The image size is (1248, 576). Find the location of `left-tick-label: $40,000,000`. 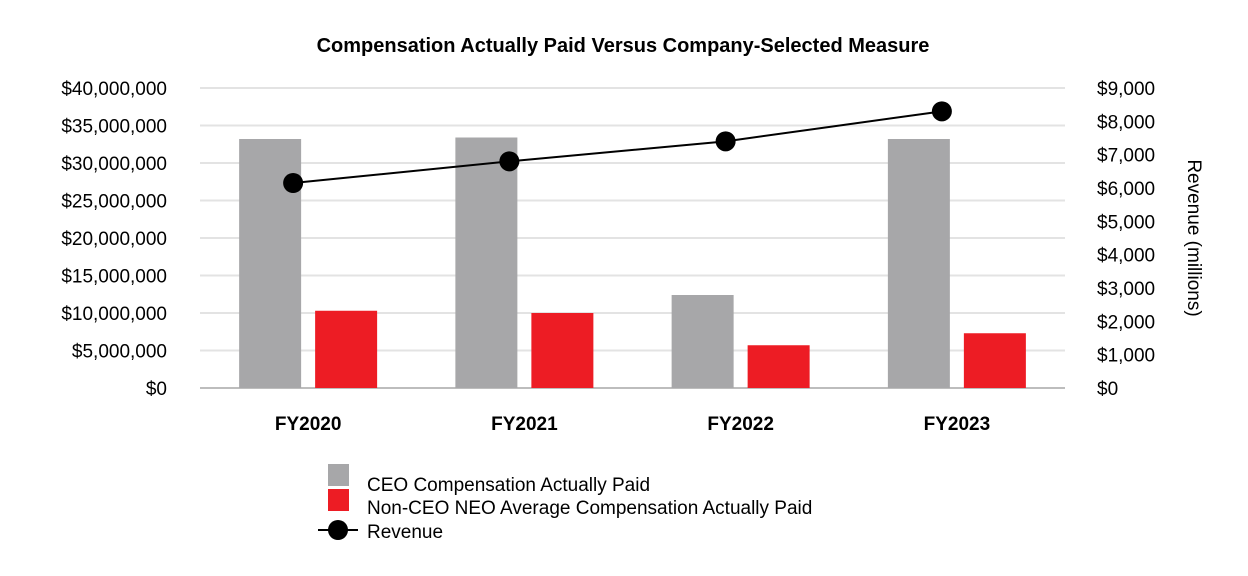

left-tick-label: $40,000,000 is located at coordinates (114, 89).